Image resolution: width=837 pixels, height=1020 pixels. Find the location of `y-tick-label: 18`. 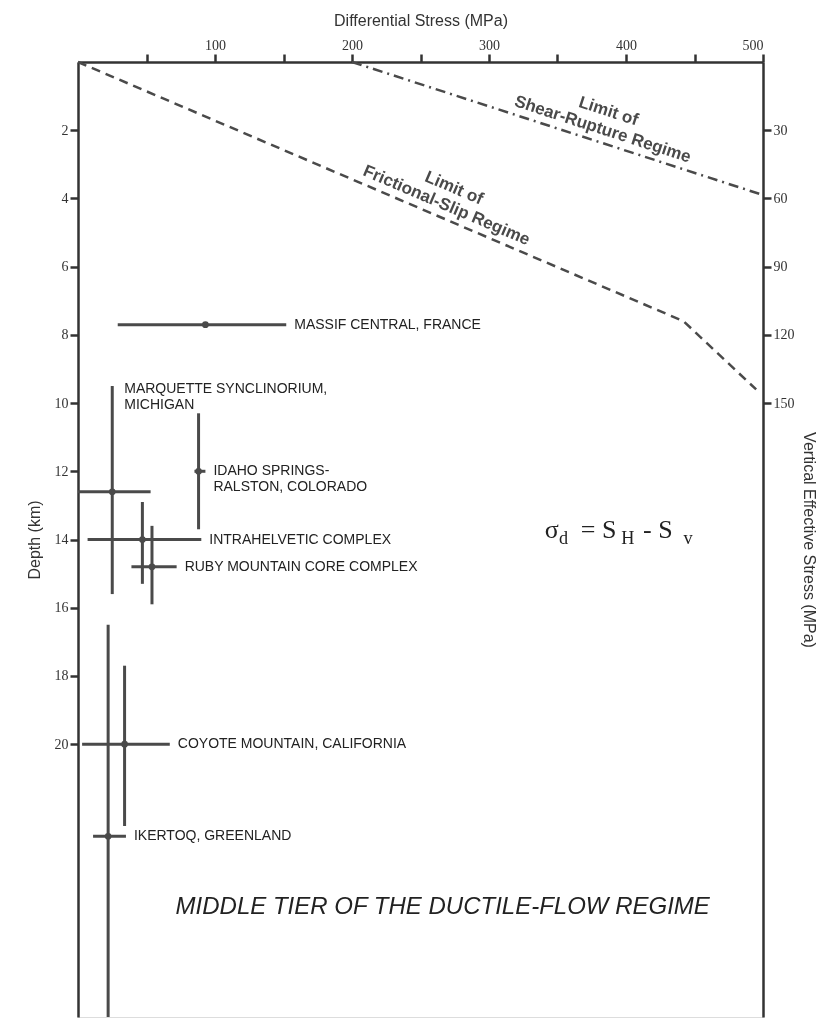

y-tick-label: 18 is located at coordinates (61, 676).